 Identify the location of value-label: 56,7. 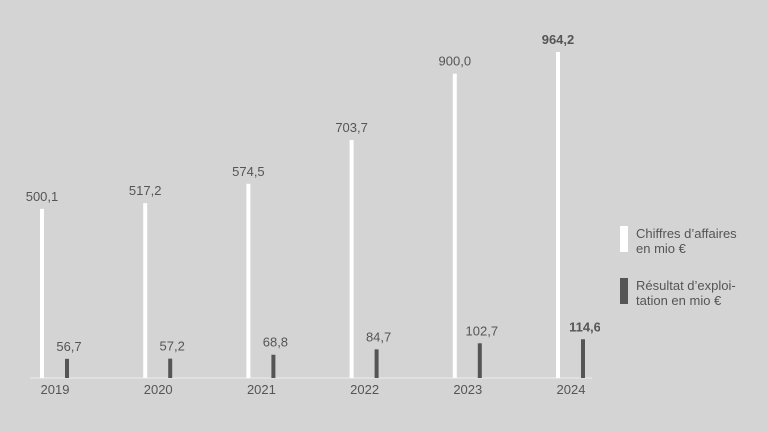
(68, 346).